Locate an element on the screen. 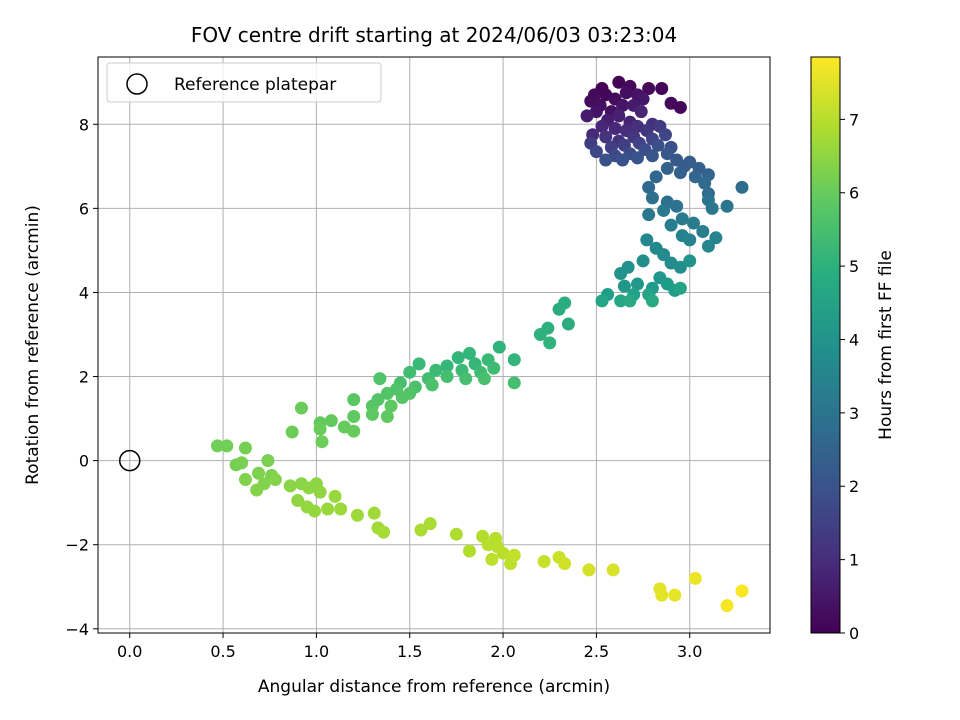  y-tick-label: 6 is located at coordinates (84, 208).